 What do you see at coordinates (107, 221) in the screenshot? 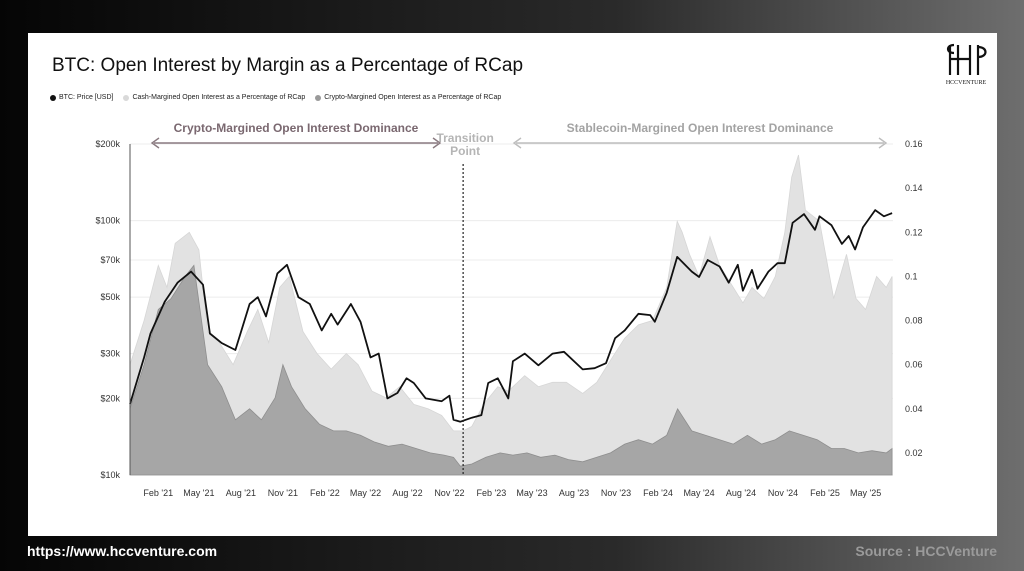
I see `y-tick-left-5: $100k` at bounding box center [107, 221].